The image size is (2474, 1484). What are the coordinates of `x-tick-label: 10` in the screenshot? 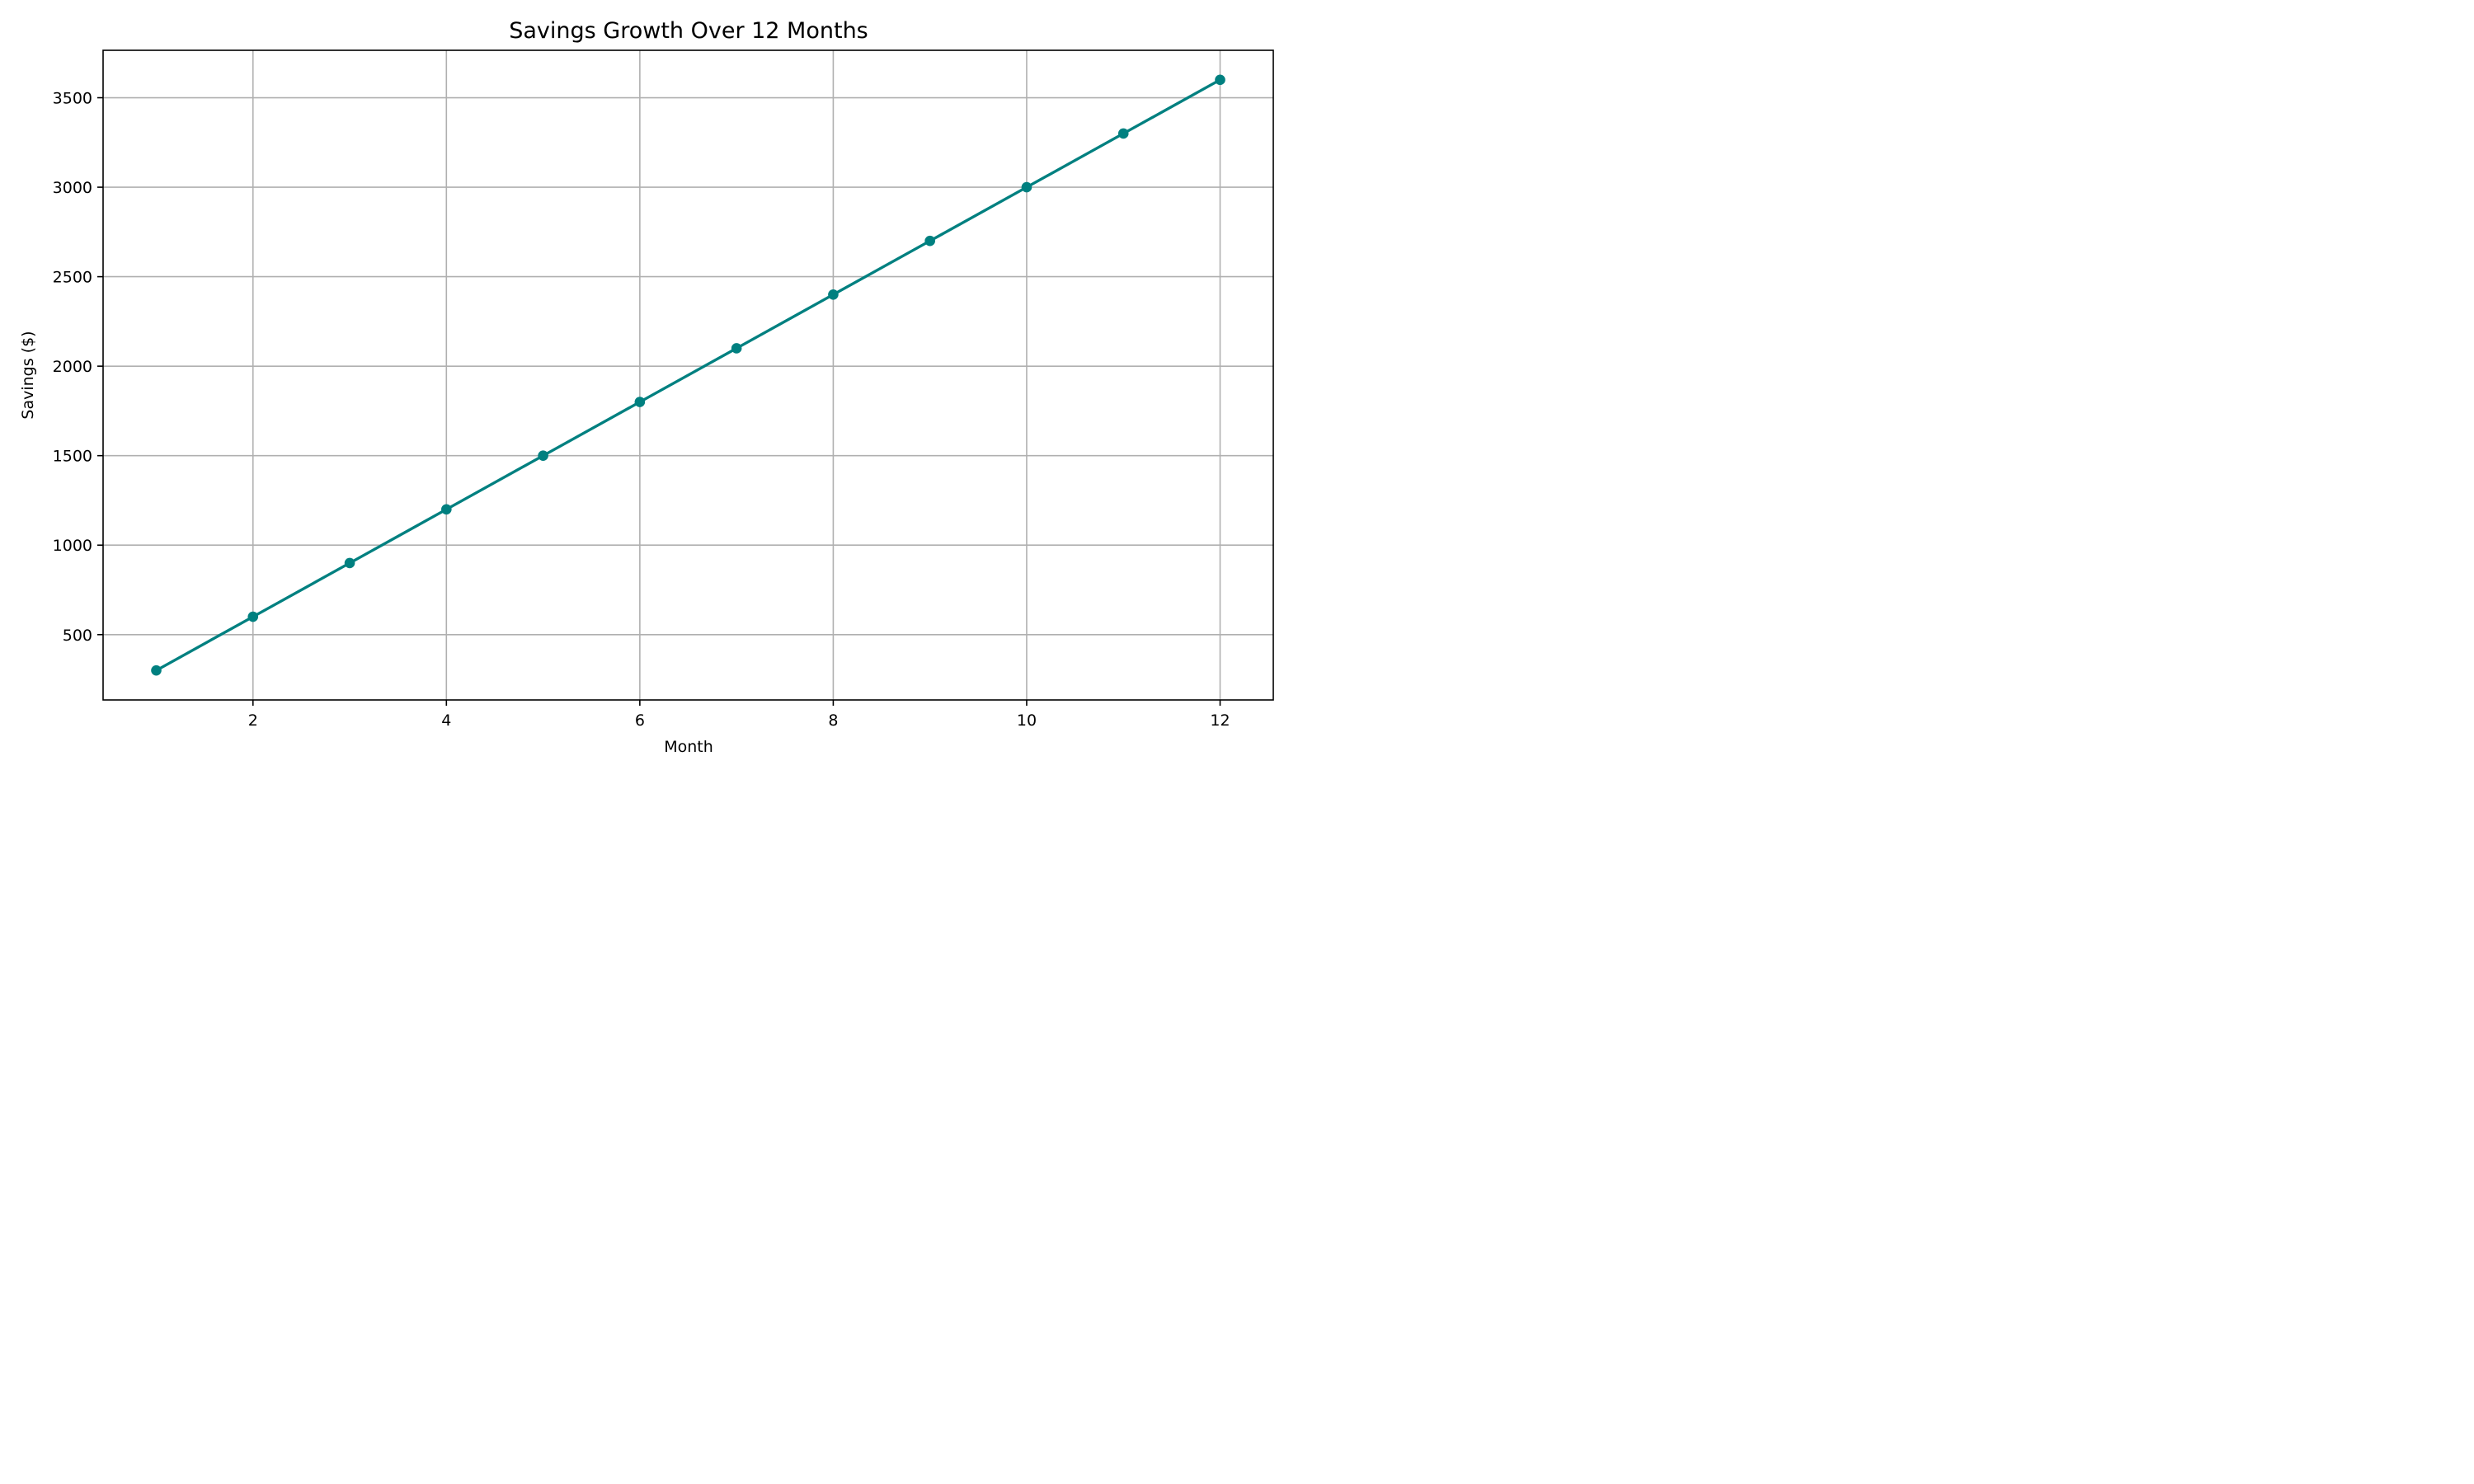 It's located at (1027, 720).